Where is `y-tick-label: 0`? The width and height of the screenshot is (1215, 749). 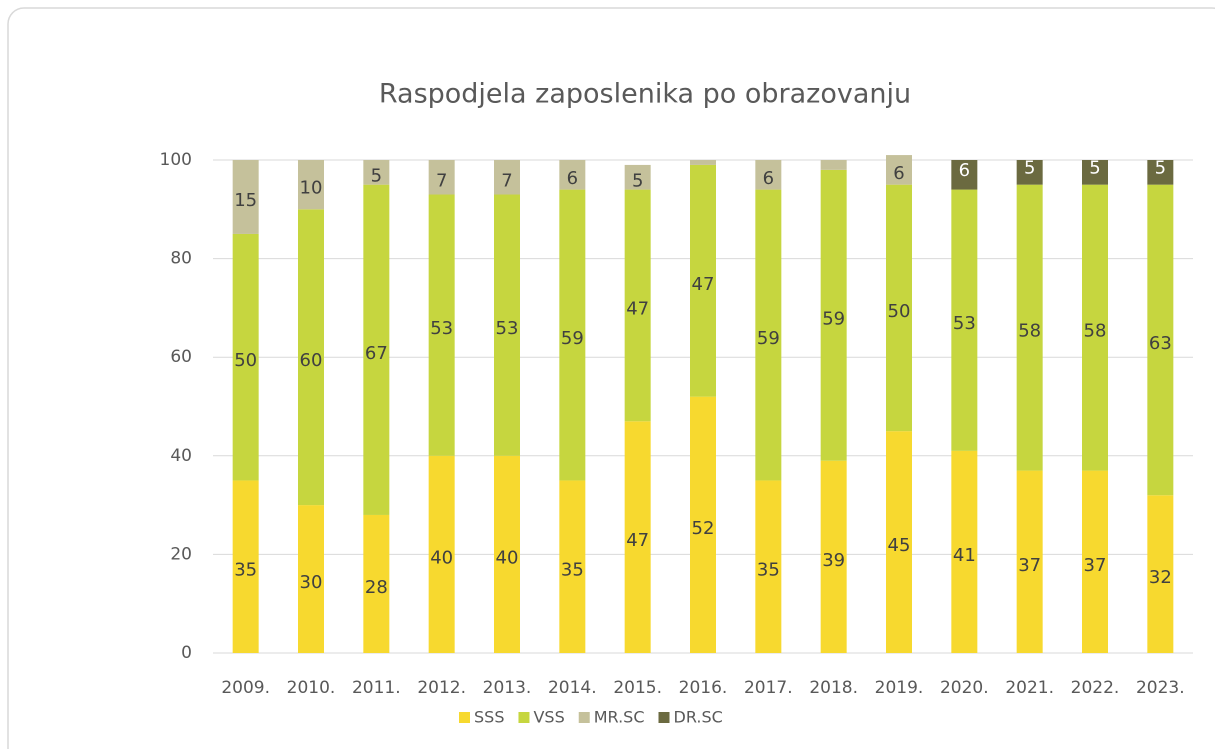 y-tick-label: 0 is located at coordinates (186, 653).